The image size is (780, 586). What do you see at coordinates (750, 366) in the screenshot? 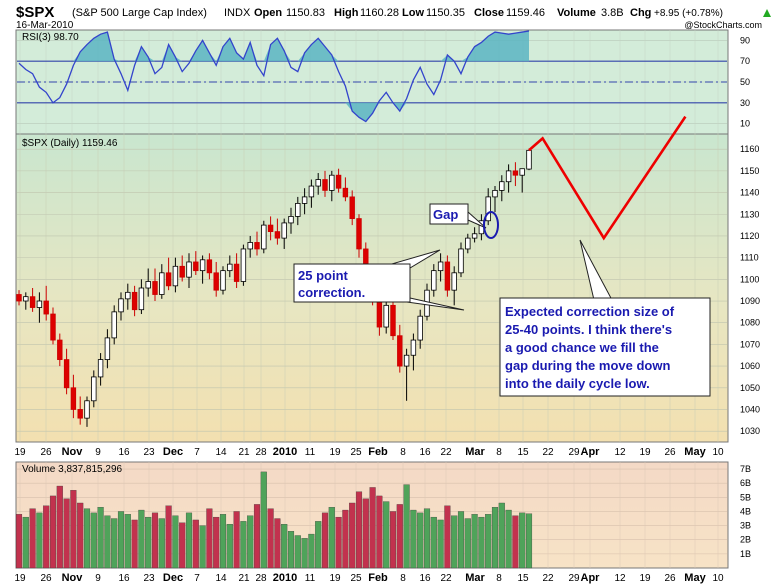
I see `price-tick-label: 1060` at bounding box center [750, 366].